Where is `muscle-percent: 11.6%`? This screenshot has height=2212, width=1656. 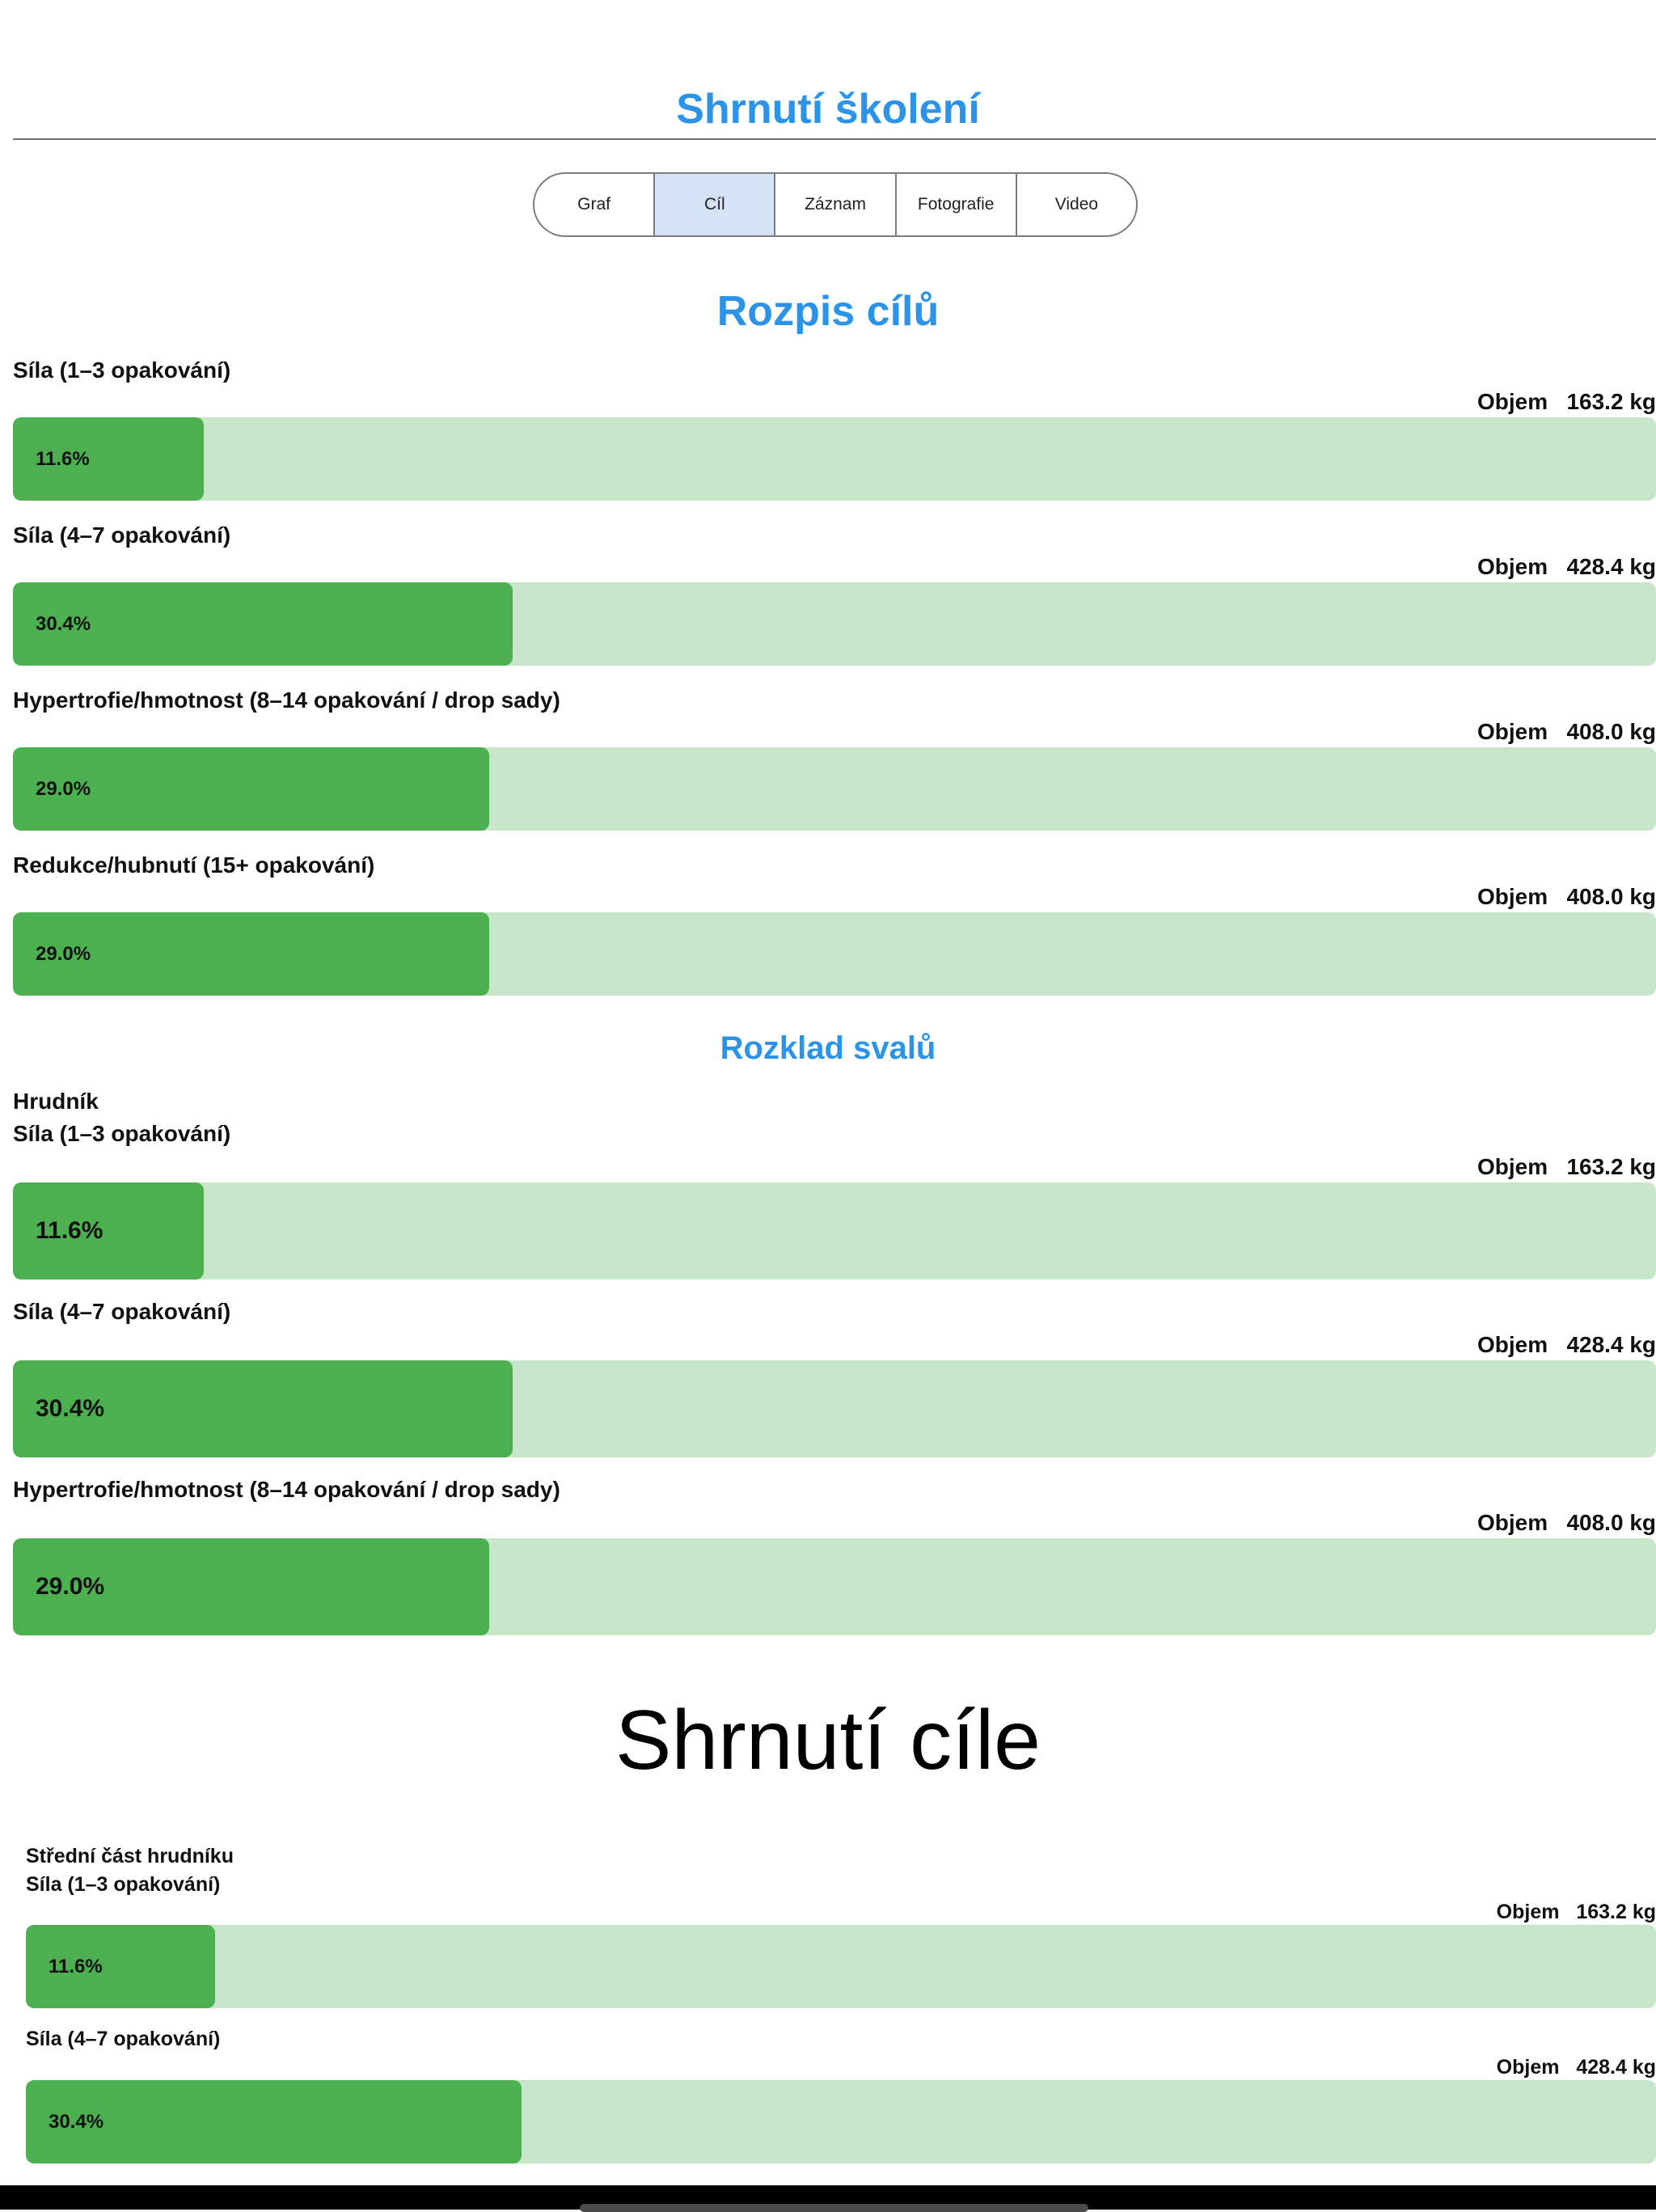
muscle-percent: 11.6% is located at coordinates (70, 1231).